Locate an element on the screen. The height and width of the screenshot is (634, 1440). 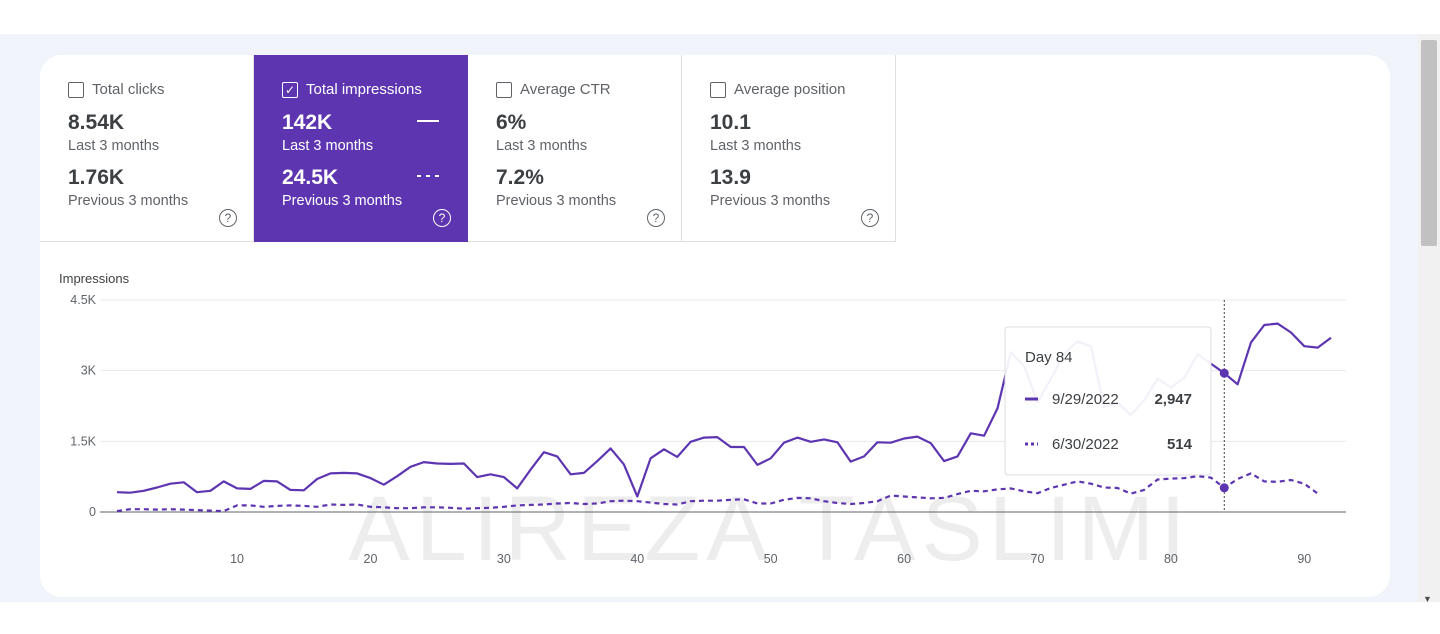
tooltip-box is located at coordinates (1108, 401).